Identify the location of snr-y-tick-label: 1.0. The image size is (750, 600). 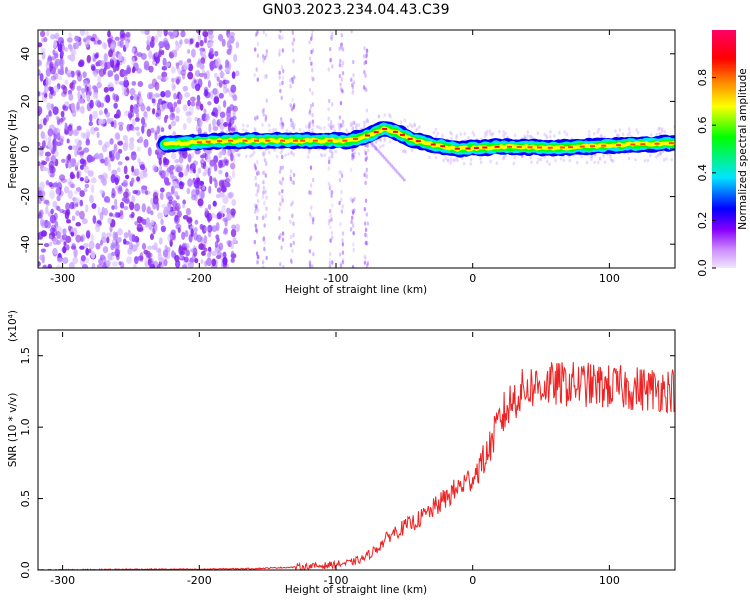
(25, 427).